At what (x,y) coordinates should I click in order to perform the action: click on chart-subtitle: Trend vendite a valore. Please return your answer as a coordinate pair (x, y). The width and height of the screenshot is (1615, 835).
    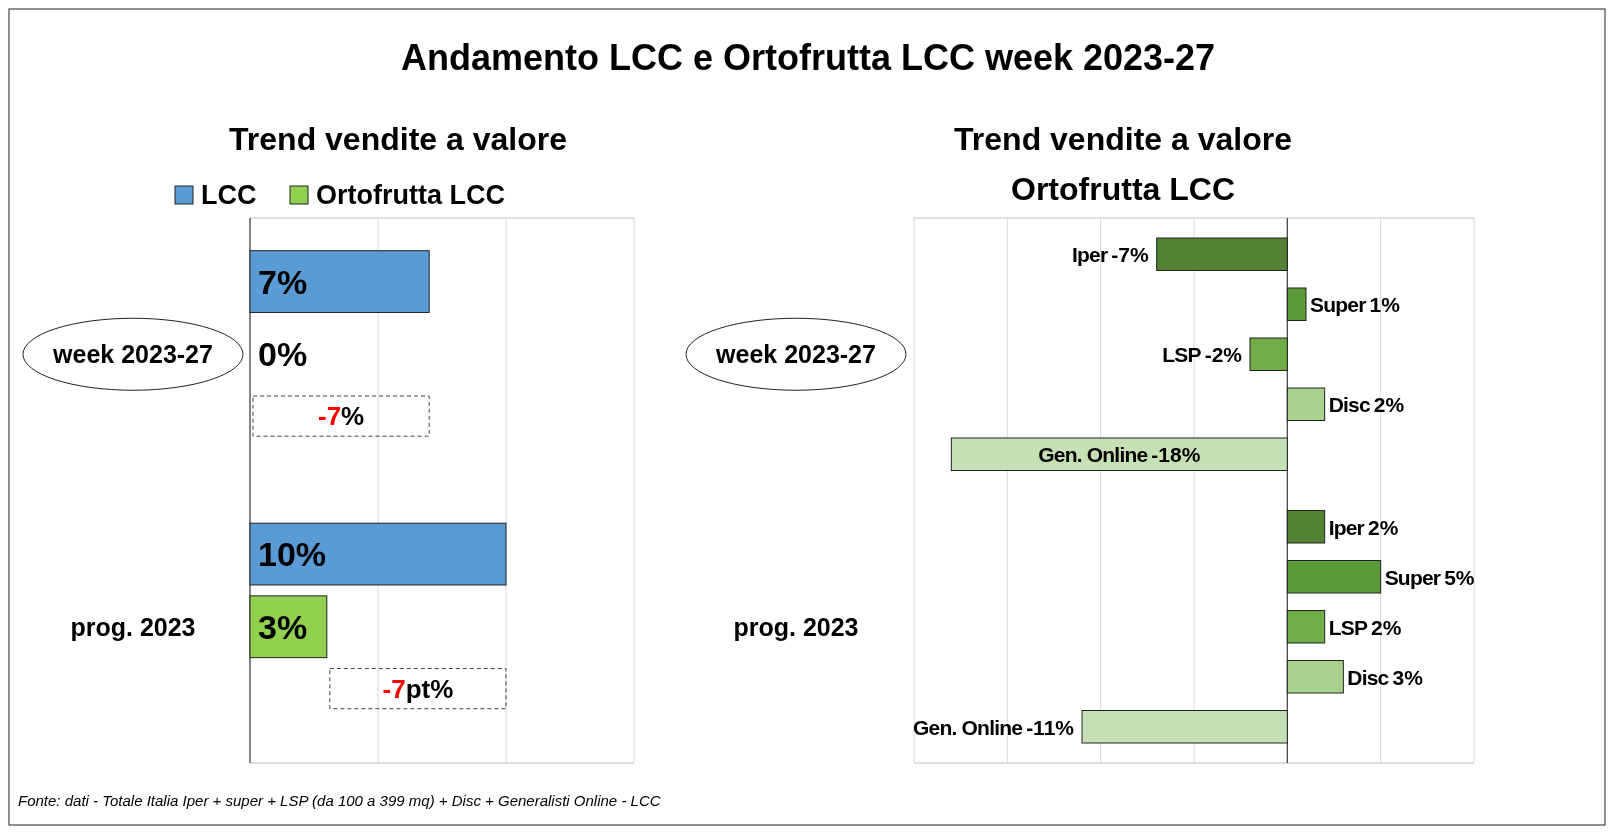
    Looking at the image, I should click on (398, 139).